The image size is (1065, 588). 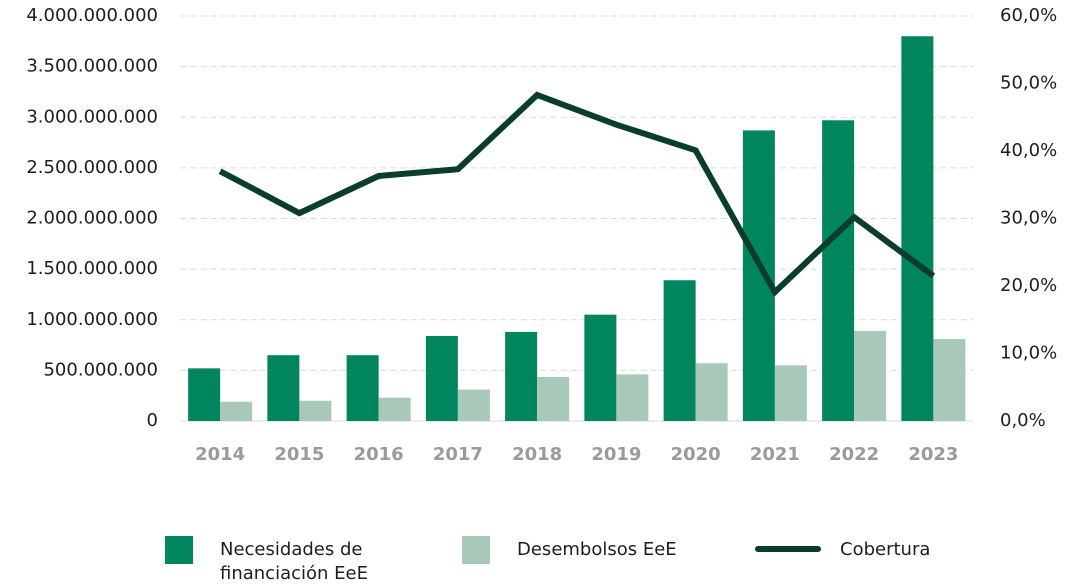 What do you see at coordinates (854, 454) in the screenshot?
I see `x-tick-label: 2022` at bounding box center [854, 454].